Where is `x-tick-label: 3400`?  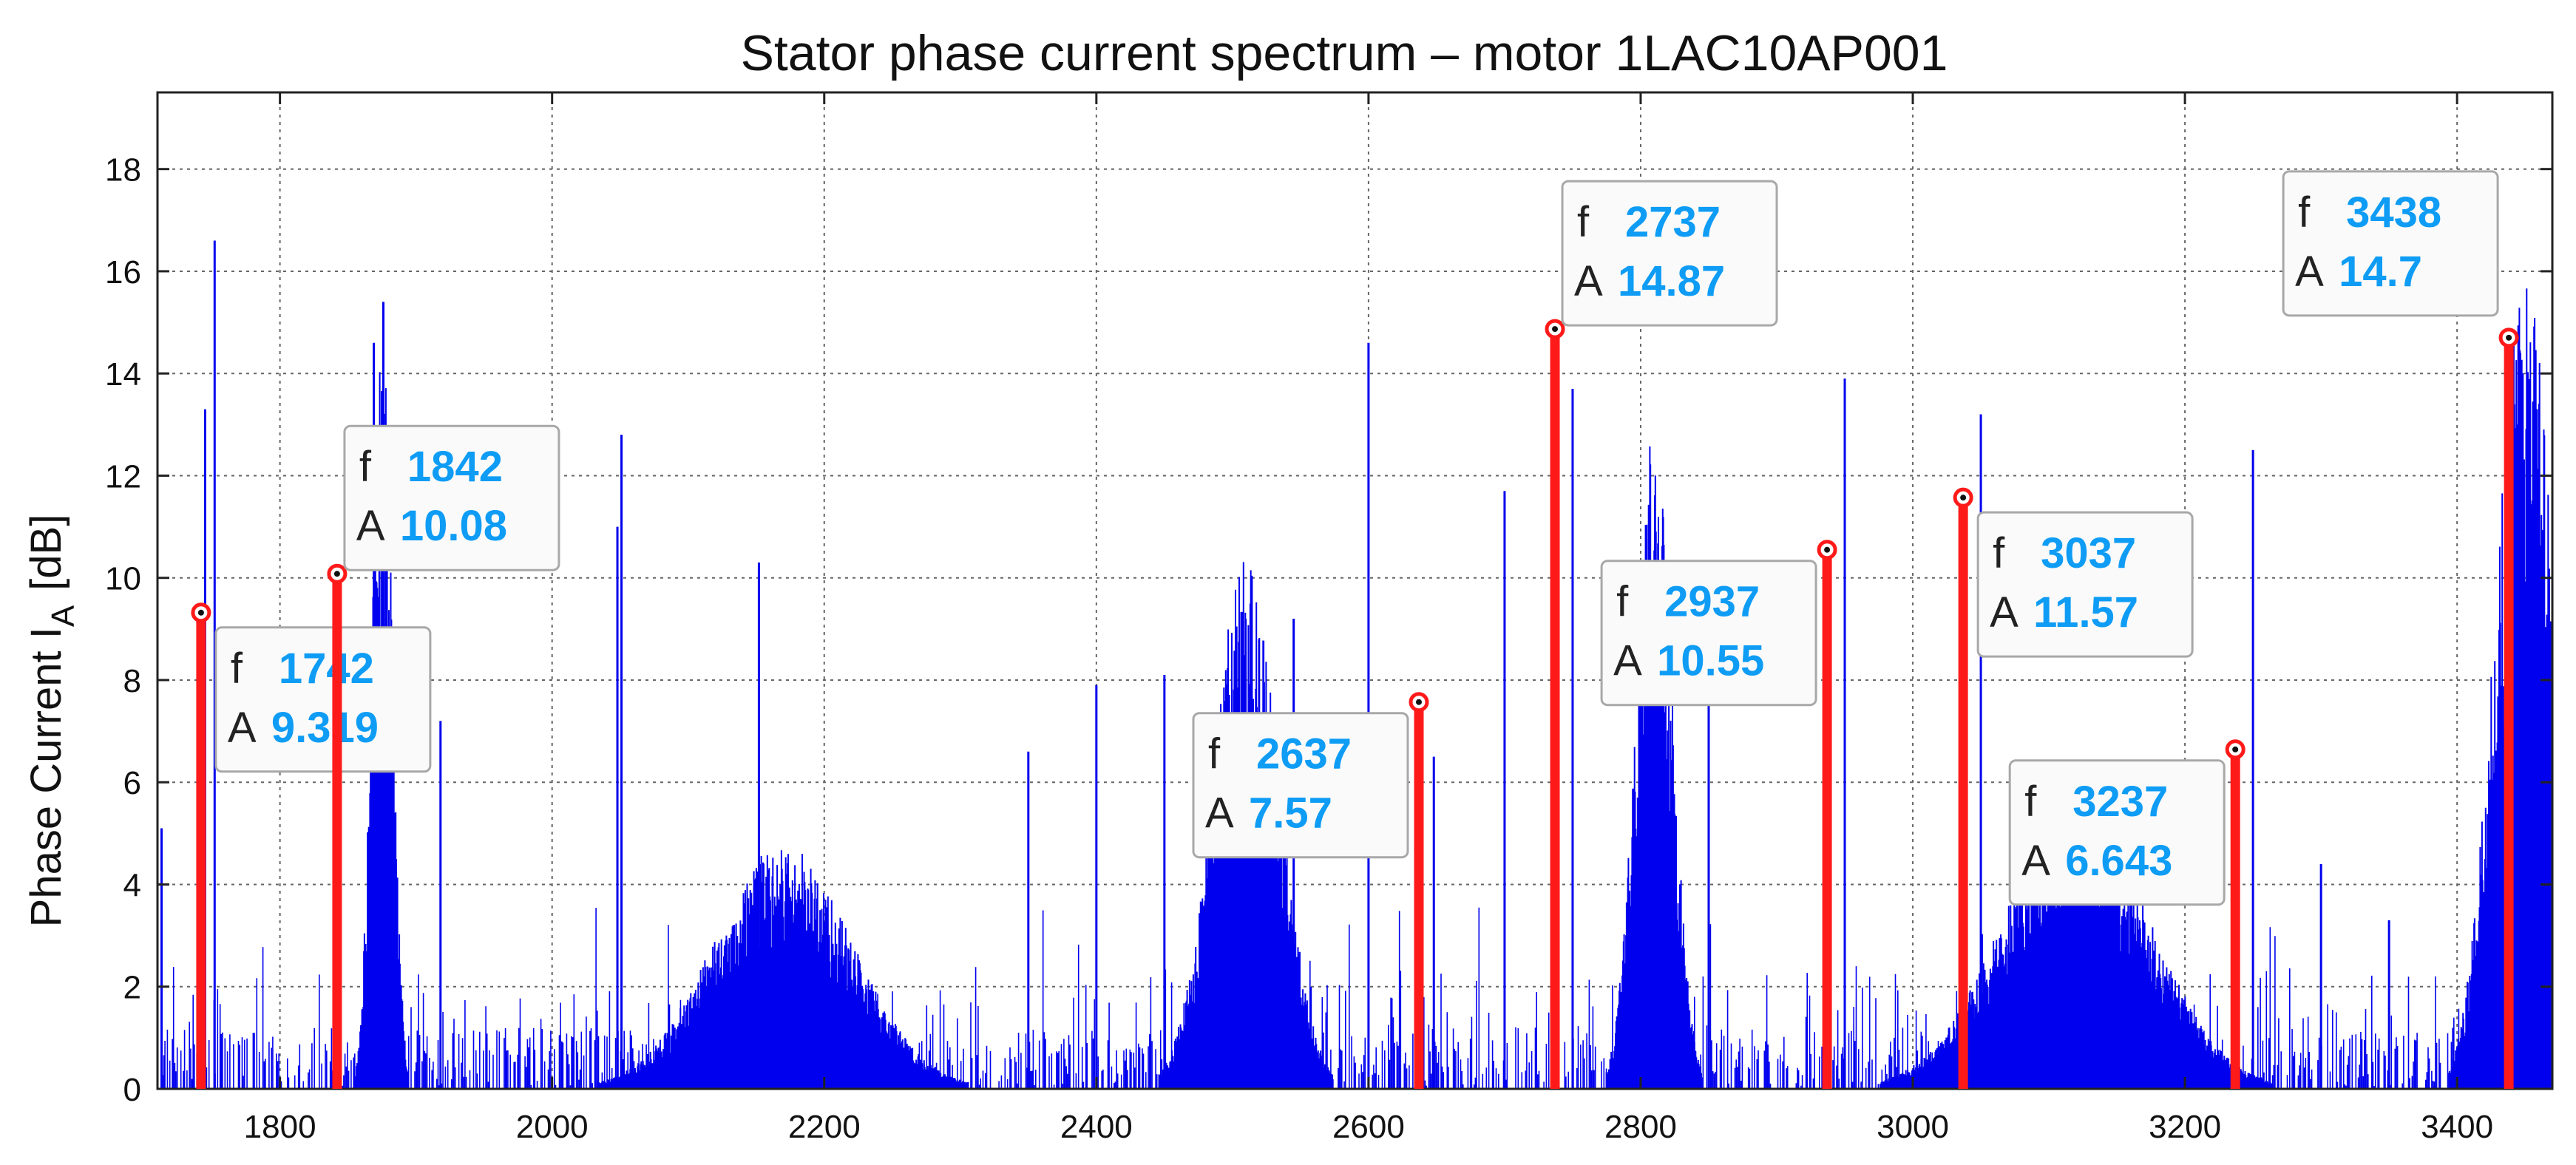
x-tick-label: 3400 is located at coordinates (2457, 1127).